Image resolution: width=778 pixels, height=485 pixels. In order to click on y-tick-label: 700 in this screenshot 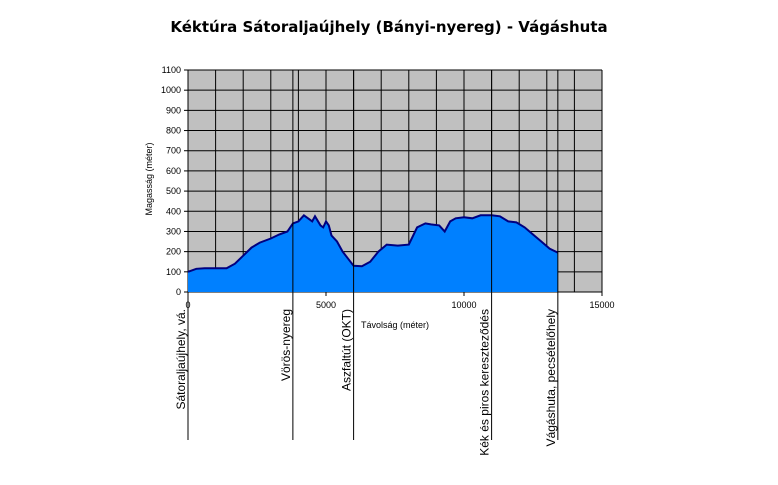, I will do `click(173, 151)`.